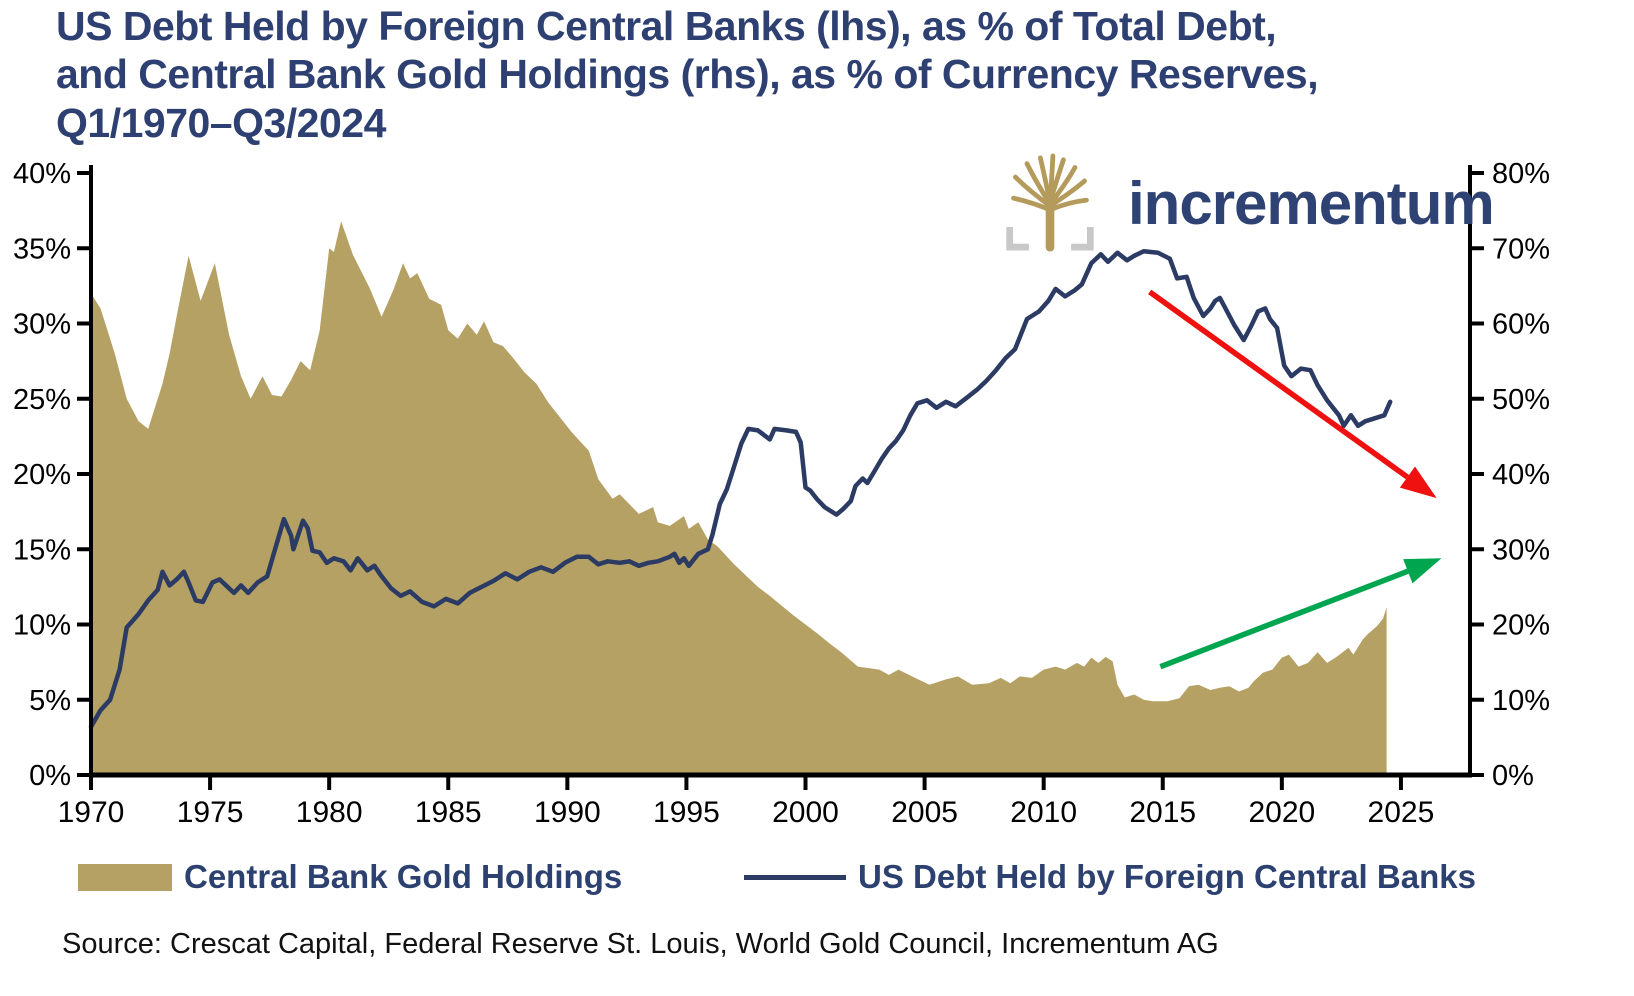 Image resolution: width=1634 pixels, height=996 pixels. What do you see at coordinates (795, 877) in the screenshot?
I see `legend-line-swatch` at bounding box center [795, 877].